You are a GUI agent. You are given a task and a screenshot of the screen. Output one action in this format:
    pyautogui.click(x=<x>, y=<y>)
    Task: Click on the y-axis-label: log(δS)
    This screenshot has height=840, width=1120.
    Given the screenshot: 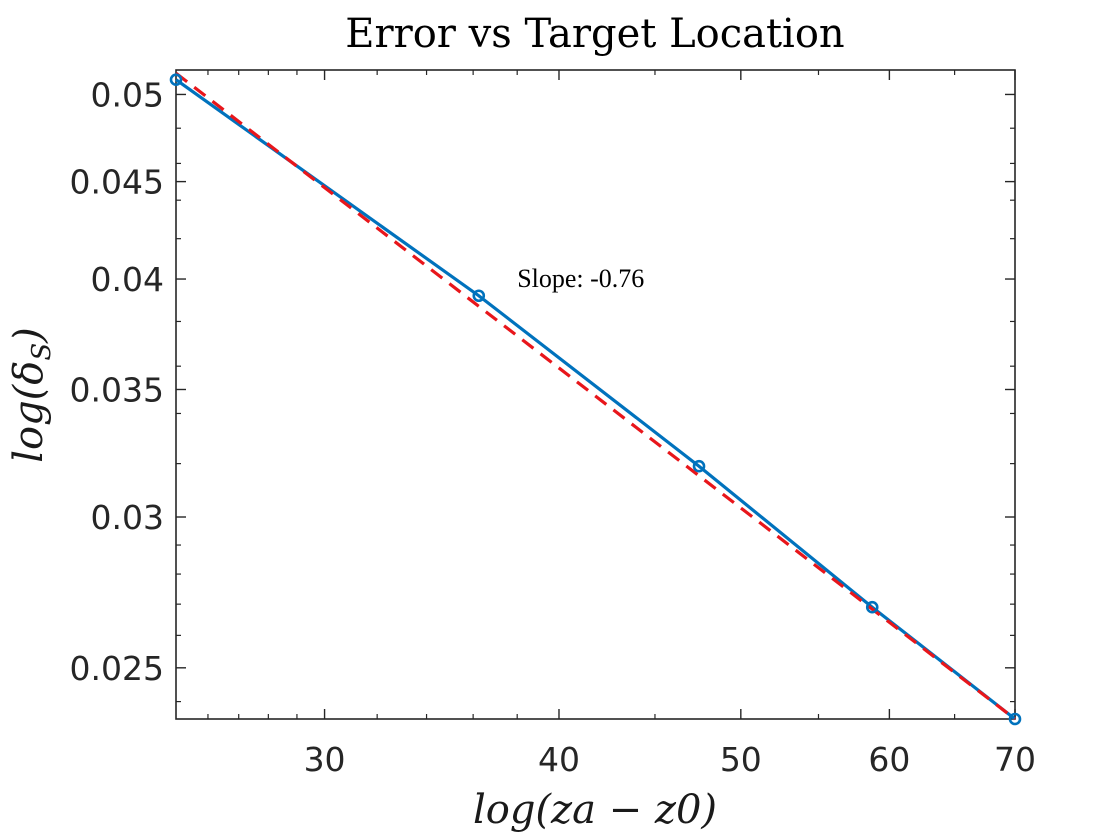 What is the action you would take?
    pyautogui.click(x=31, y=395)
    